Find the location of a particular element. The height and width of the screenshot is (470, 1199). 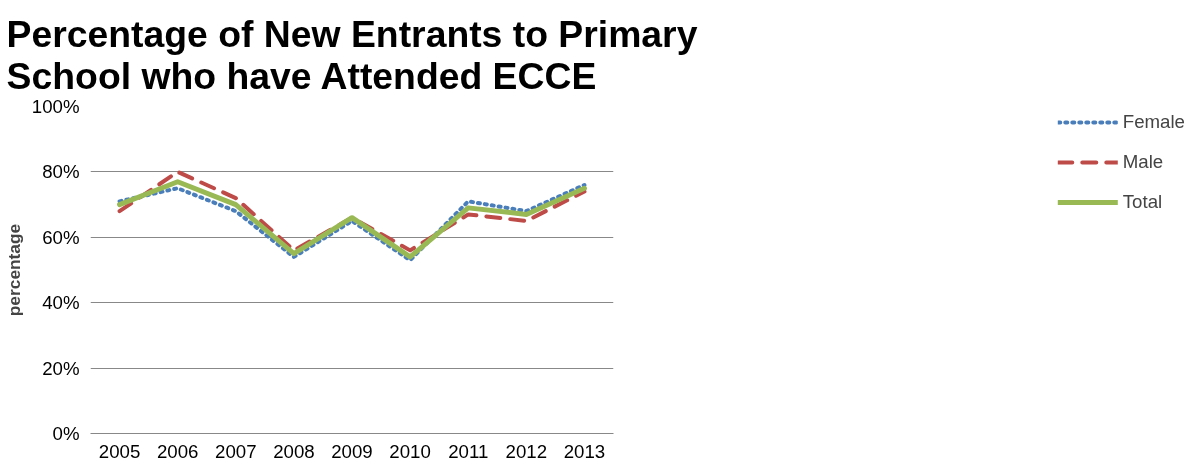

x-tick-label: 2012 is located at coordinates (526, 451).